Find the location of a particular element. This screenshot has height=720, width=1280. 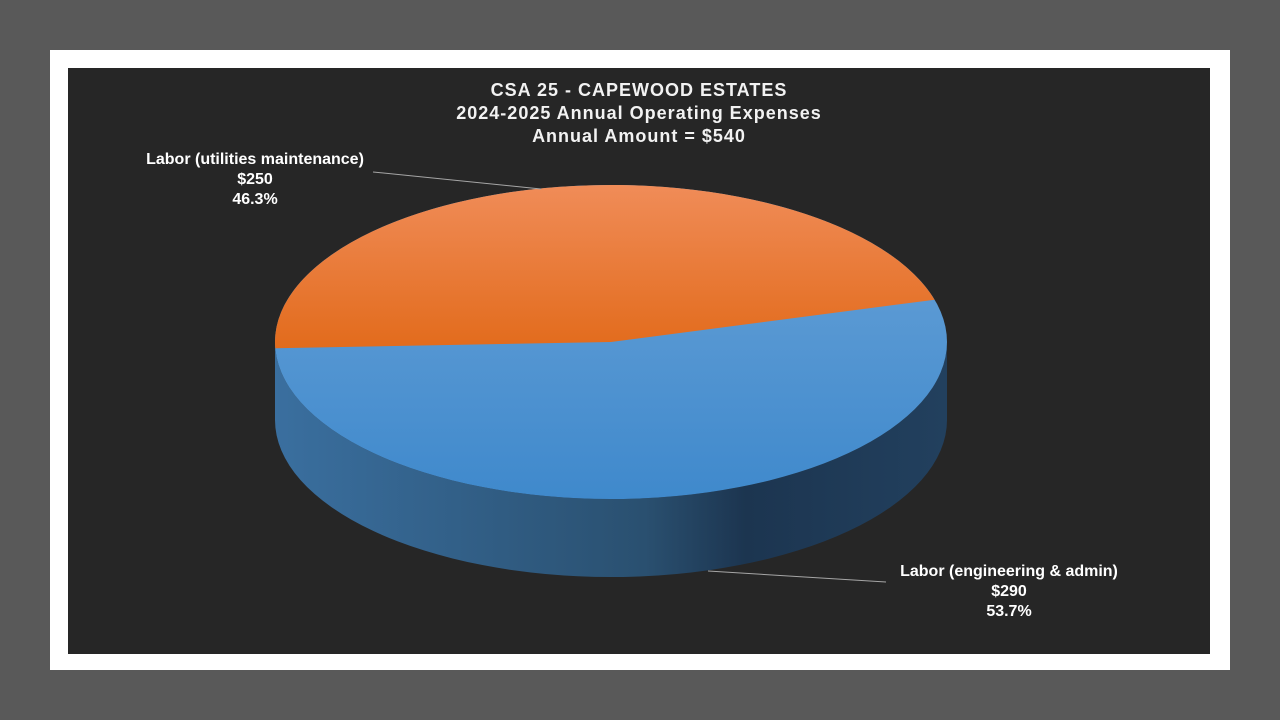

chart-title-line-2: 2024-2025 Annual Operating Expenses is located at coordinates (638, 113).